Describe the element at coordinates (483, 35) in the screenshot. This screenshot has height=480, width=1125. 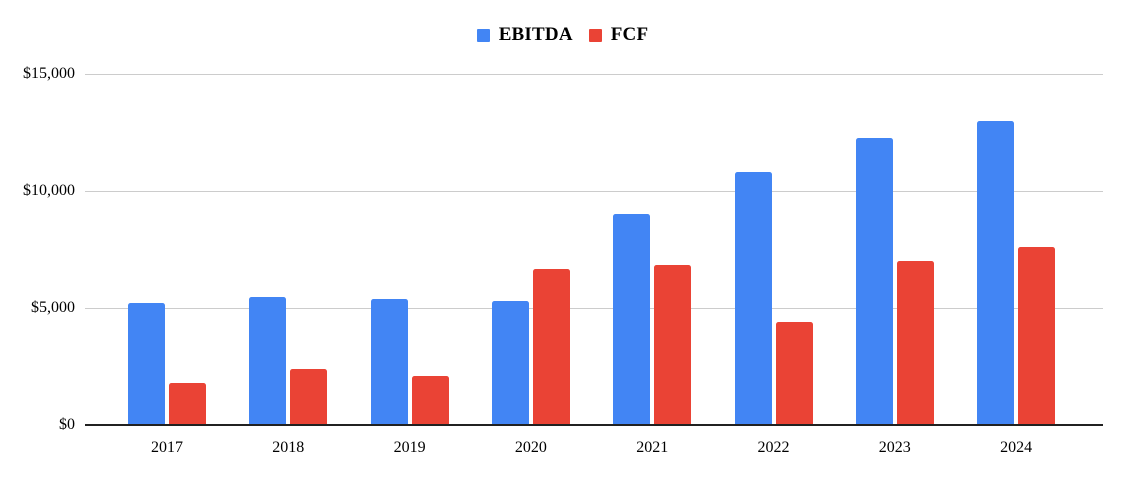
I see `ebitda-swatch-icon` at that location.